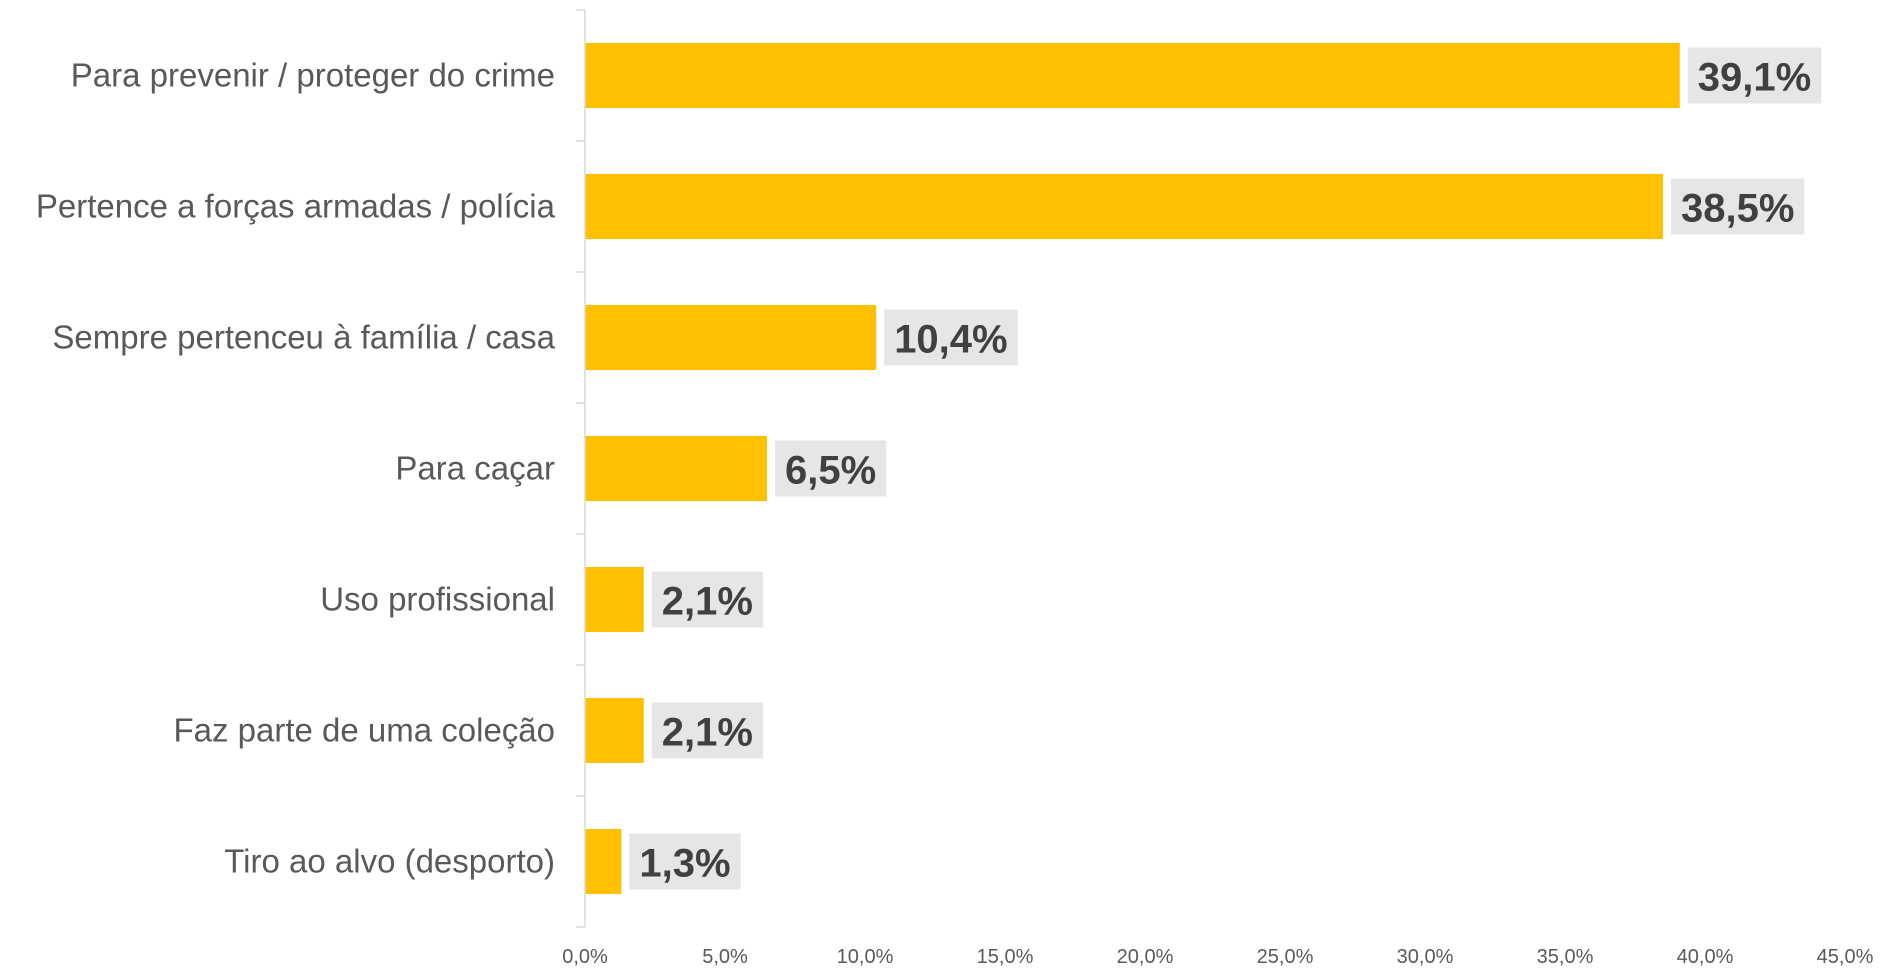 The height and width of the screenshot is (968, 1895). Describe the element at coordinates (725, 957) in the screenshot. I see `x-tick-label: 5,0%` at that location.